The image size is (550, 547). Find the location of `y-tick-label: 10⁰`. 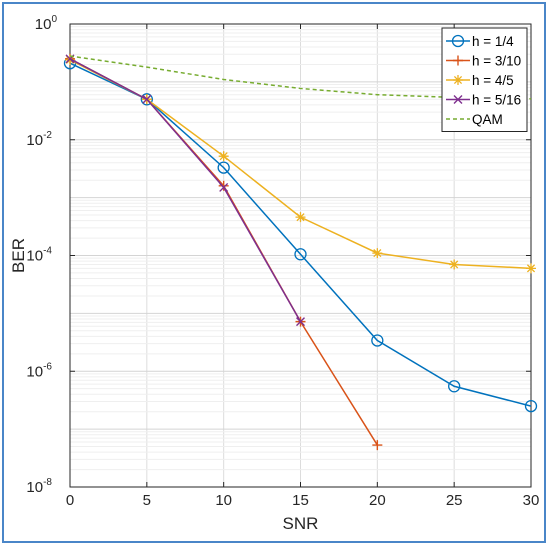

y-tick-label: 10⁰ is located at coordinates (46, 23).